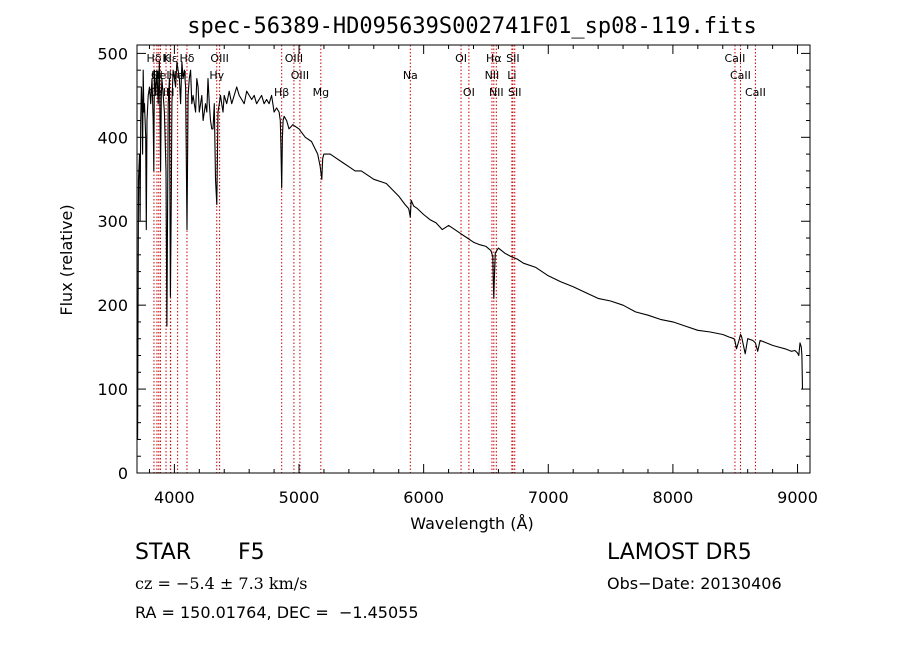 The width and height of the screenshot is (900, 649). Describe the element at coordinates (123, 473) in the screenshot. I see `y-tick-label: 0` at that location.